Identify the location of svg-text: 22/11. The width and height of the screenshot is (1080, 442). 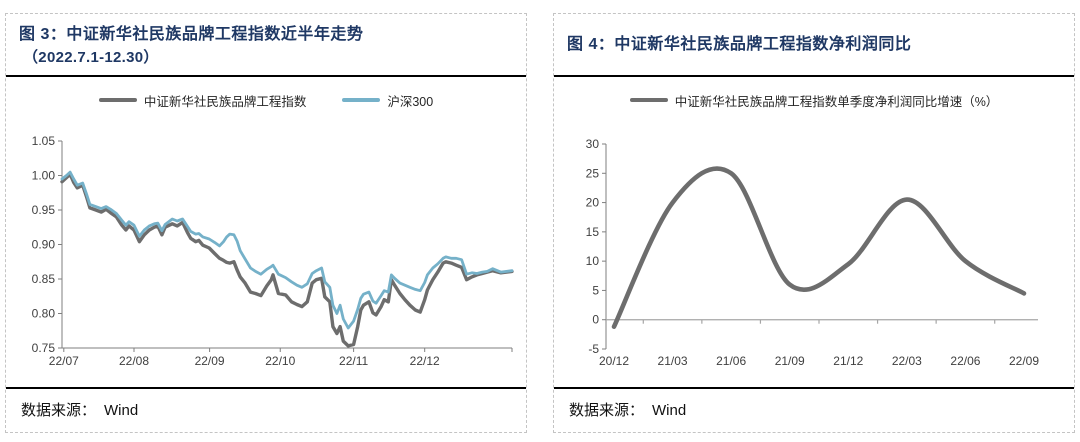
(353, 361).